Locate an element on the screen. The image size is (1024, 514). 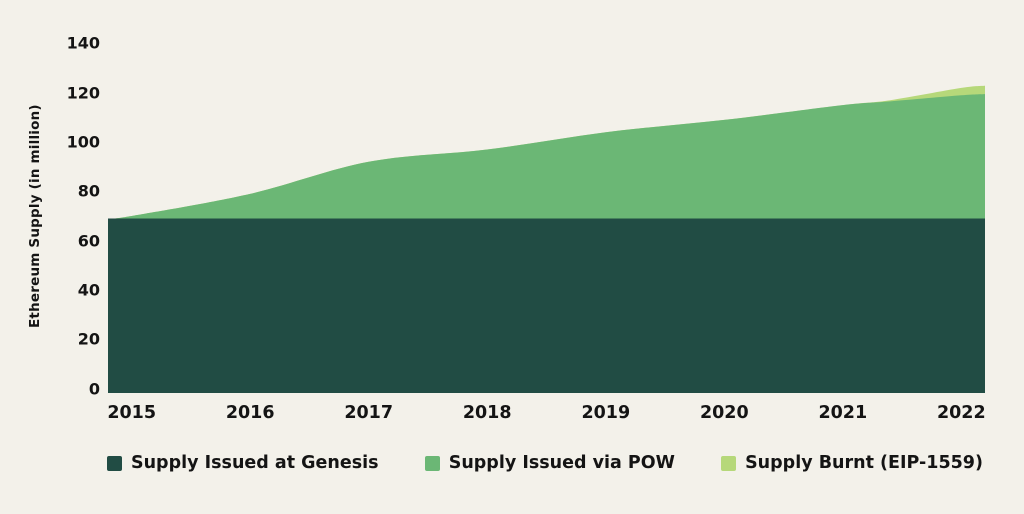
y-tick-label-60: 60 is located at coordinates (88, 241).